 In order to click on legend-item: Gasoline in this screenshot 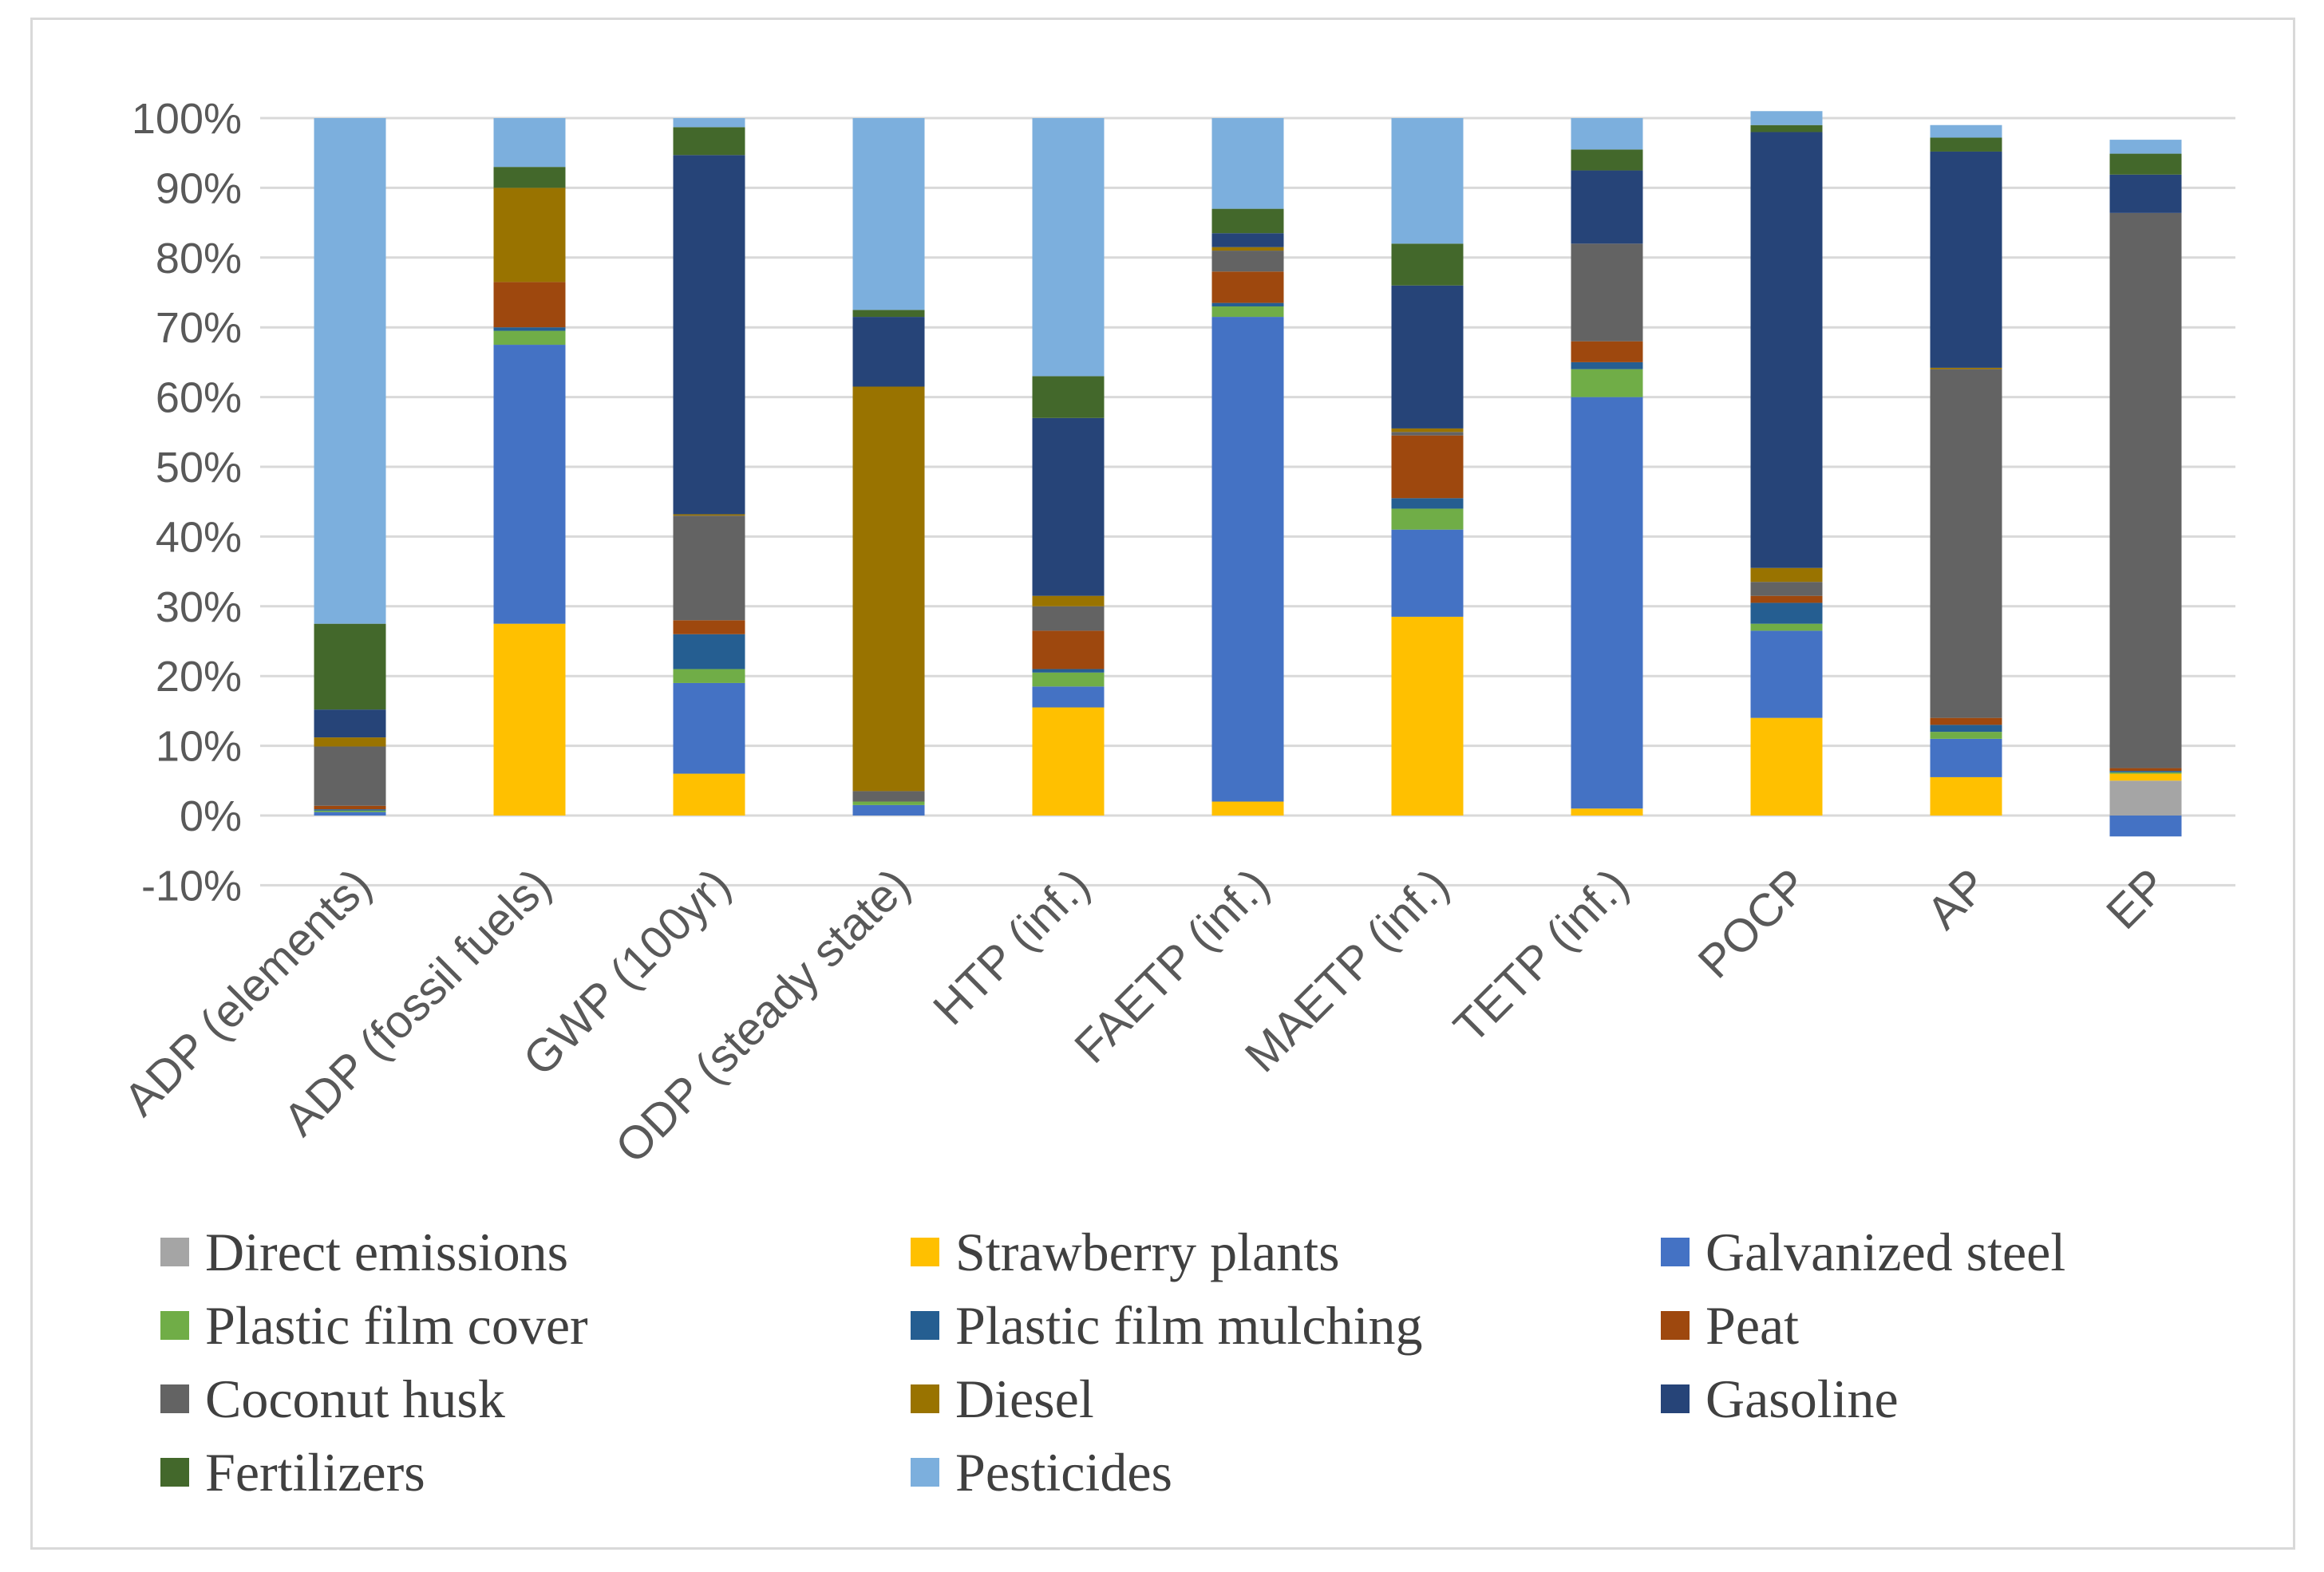, I will do `click(1964, 1399)`.